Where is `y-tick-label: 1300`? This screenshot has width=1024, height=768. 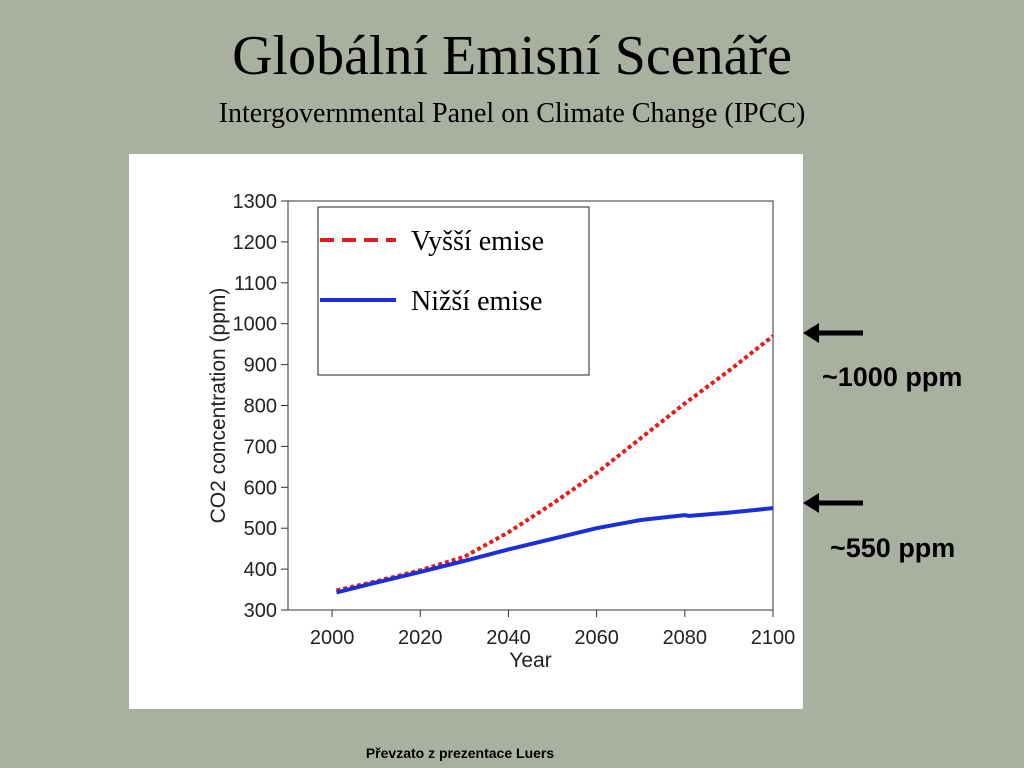 y-tick-label: 1300 is located at coordinates (255, 202).